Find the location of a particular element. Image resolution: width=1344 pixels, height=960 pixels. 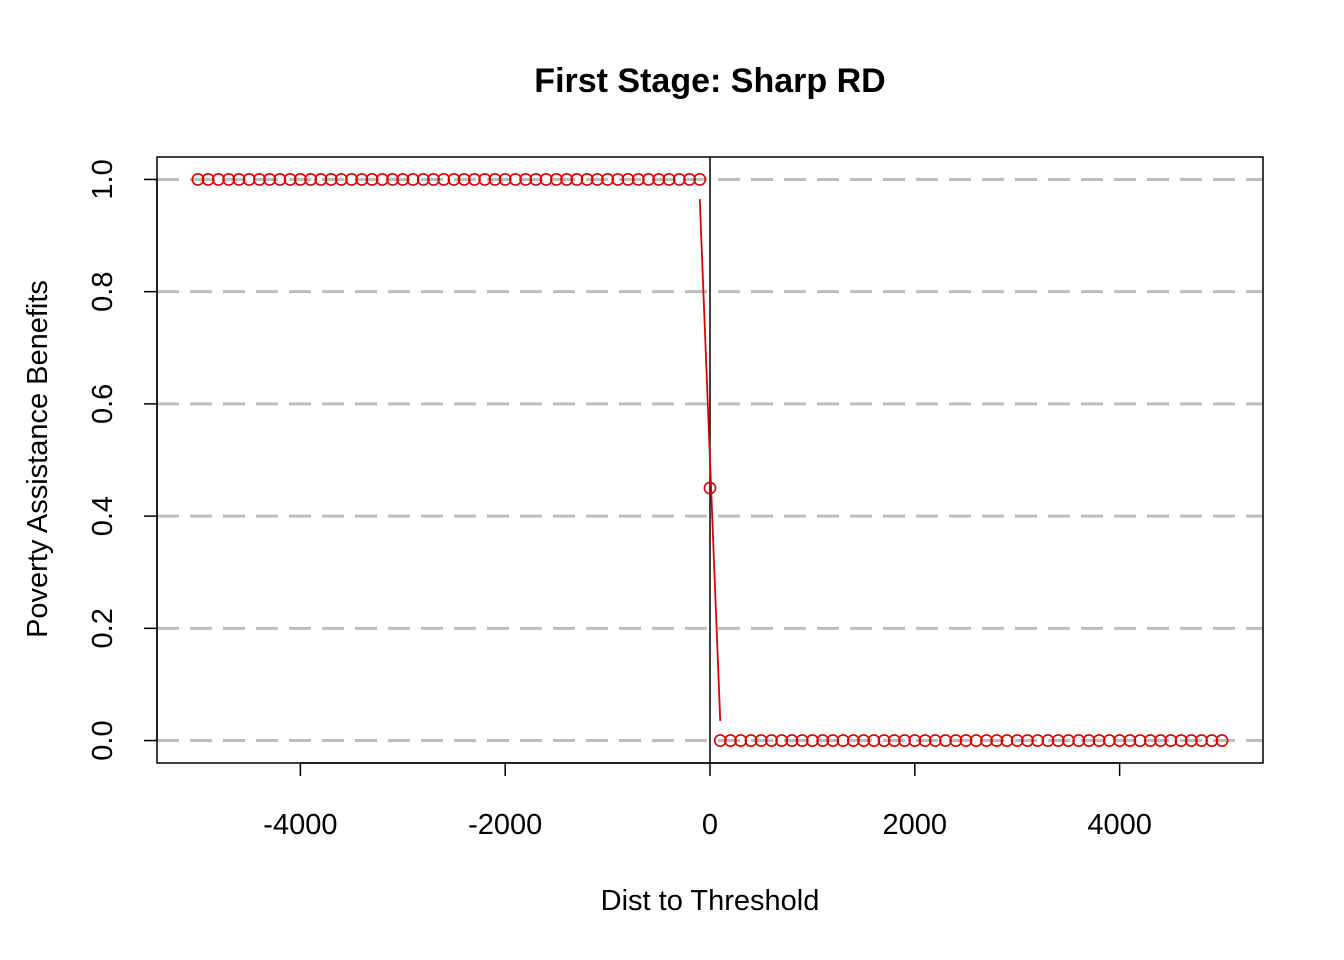

fit-layer is located at coordinates (710, 460).